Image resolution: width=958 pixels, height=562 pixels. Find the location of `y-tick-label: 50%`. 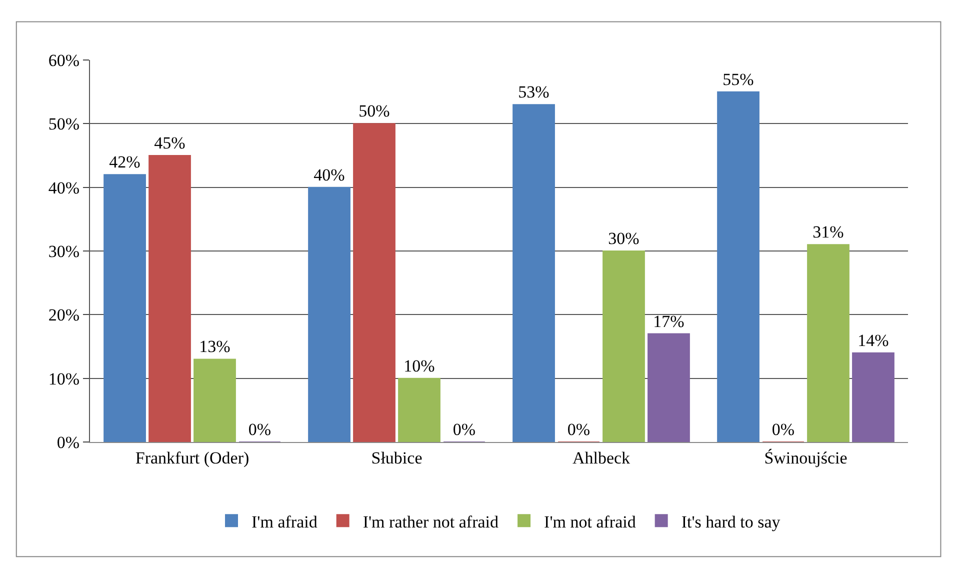

y-tick-label: 50% is located at coordinates (64, 124).